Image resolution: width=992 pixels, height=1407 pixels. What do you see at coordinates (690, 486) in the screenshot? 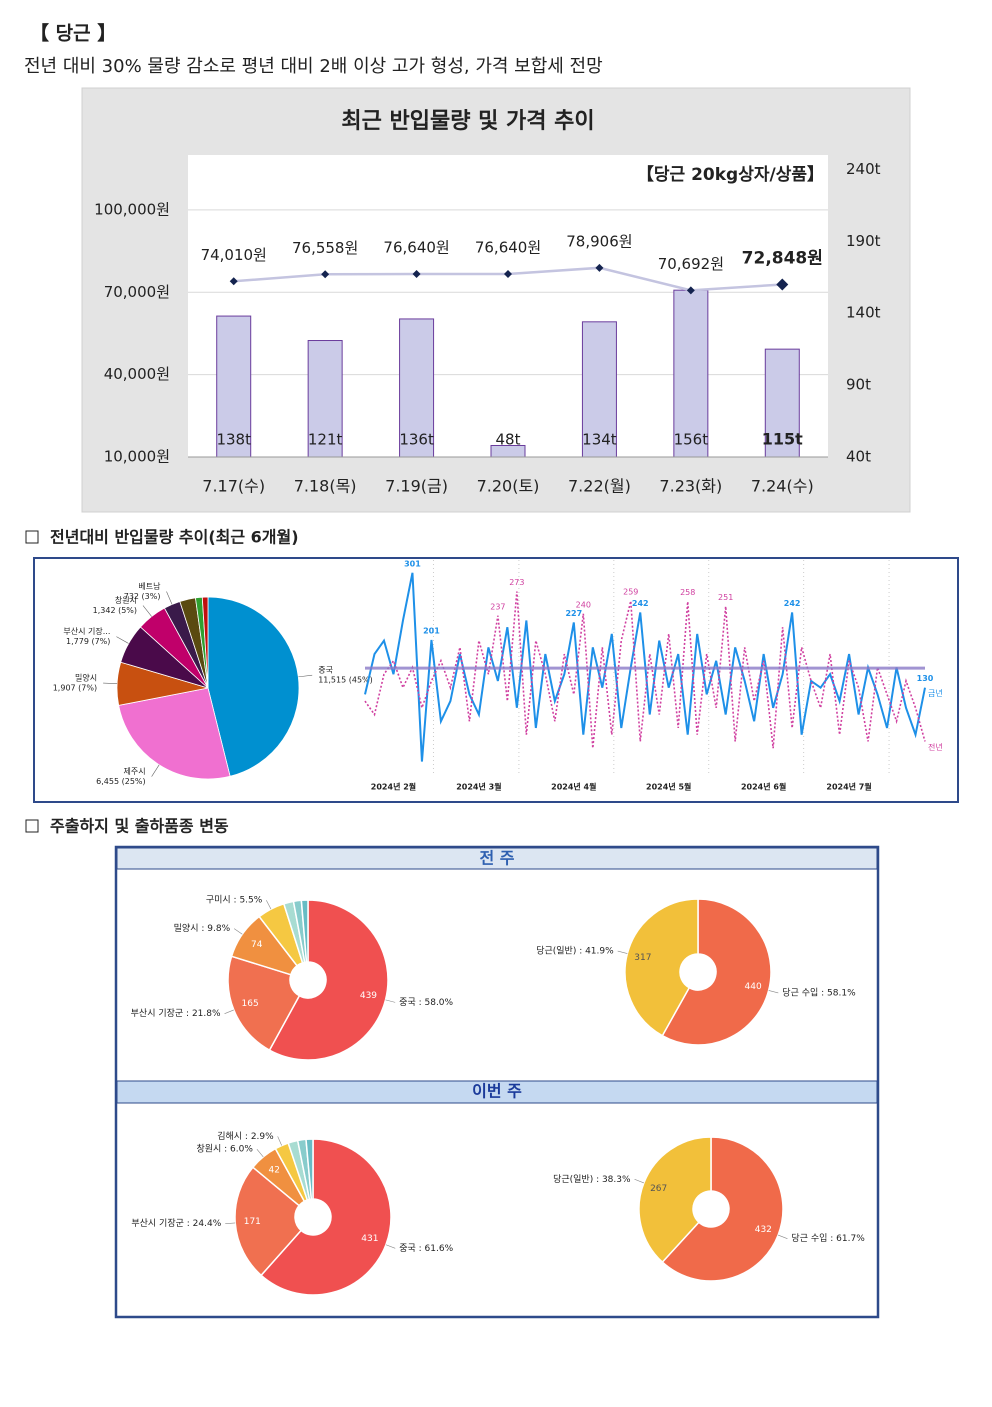
I see `x-tick-label: 7.23(화)` at bounding box center [690, 486].